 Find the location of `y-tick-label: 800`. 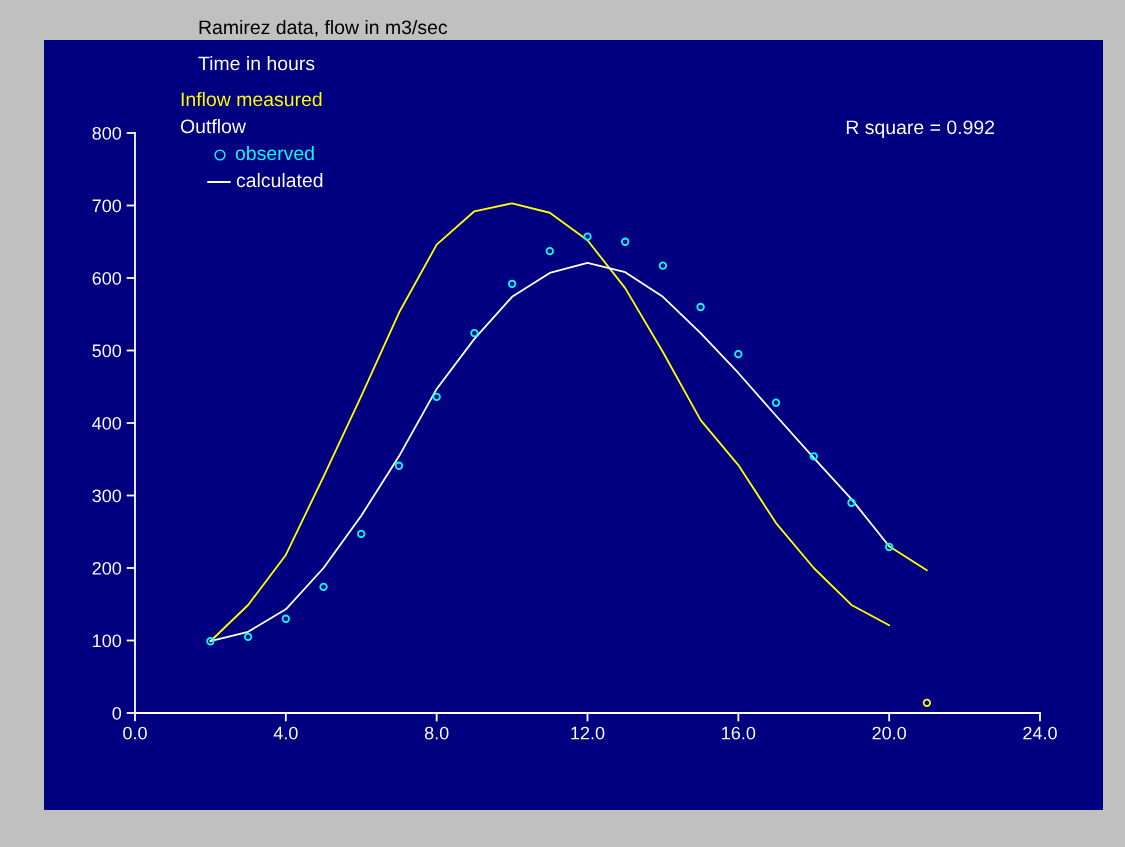

y-tick-label: 800 is located at coordinates (107, 133).